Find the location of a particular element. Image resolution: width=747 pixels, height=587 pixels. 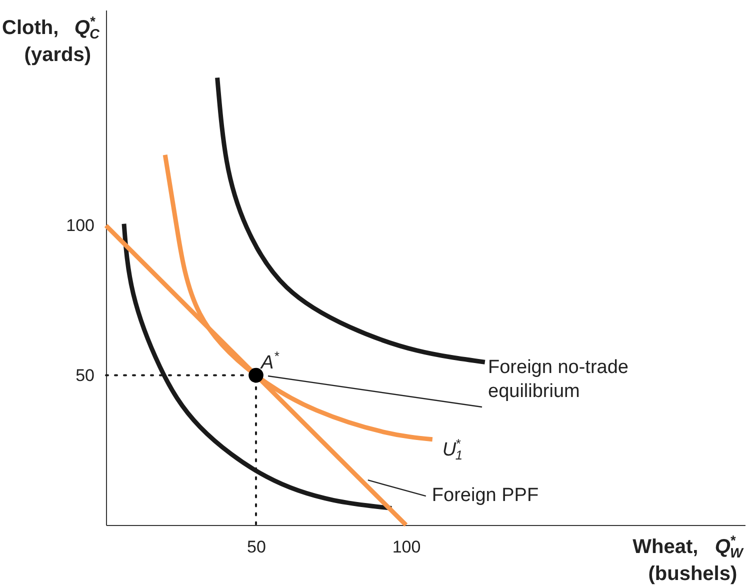

annotation: Foreign no-trade equilibrium is located at coordinates (558, 379).